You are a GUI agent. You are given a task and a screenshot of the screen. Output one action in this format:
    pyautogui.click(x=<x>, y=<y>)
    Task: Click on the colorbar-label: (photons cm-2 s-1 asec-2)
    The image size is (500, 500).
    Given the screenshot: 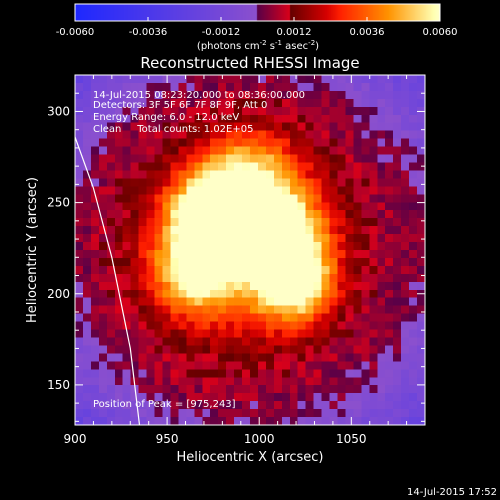 What is the action you would take?
    pyautogui.click(x=258, y=45)
    